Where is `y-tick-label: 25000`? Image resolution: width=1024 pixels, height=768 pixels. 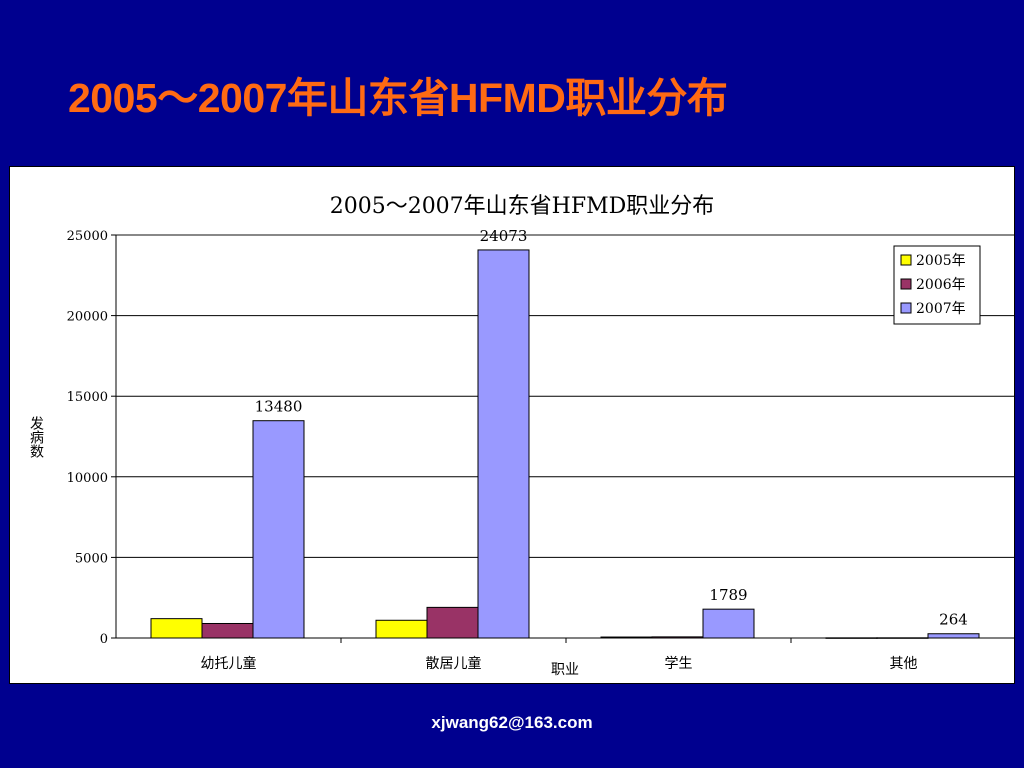 y-tick-label: 25000 is located at coordinates (87, 236).